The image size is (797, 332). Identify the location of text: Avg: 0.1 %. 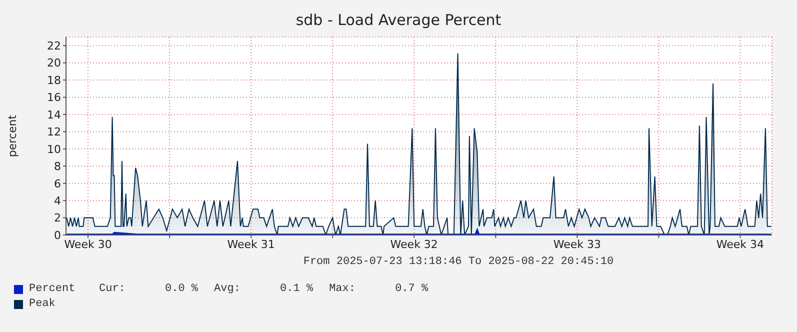
(264, 289).